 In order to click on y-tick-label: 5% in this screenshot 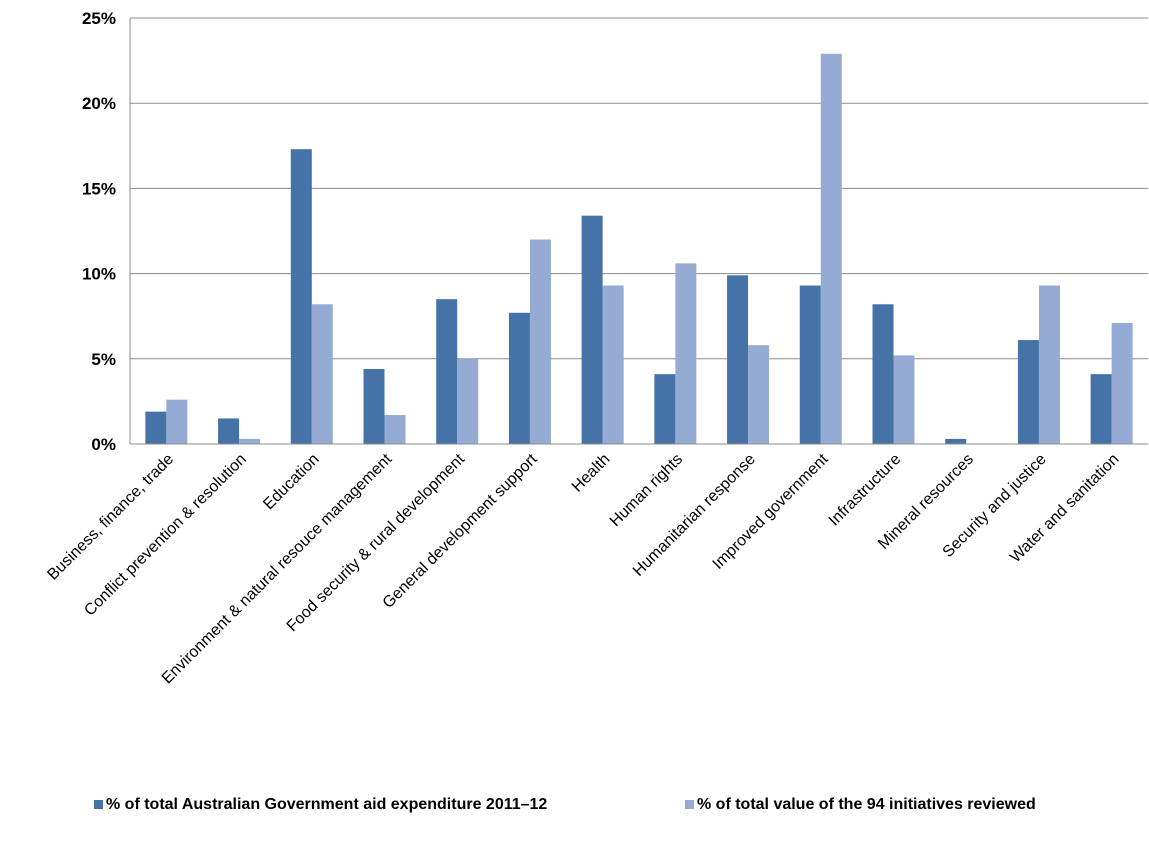, I will do `click(103, 359)`.